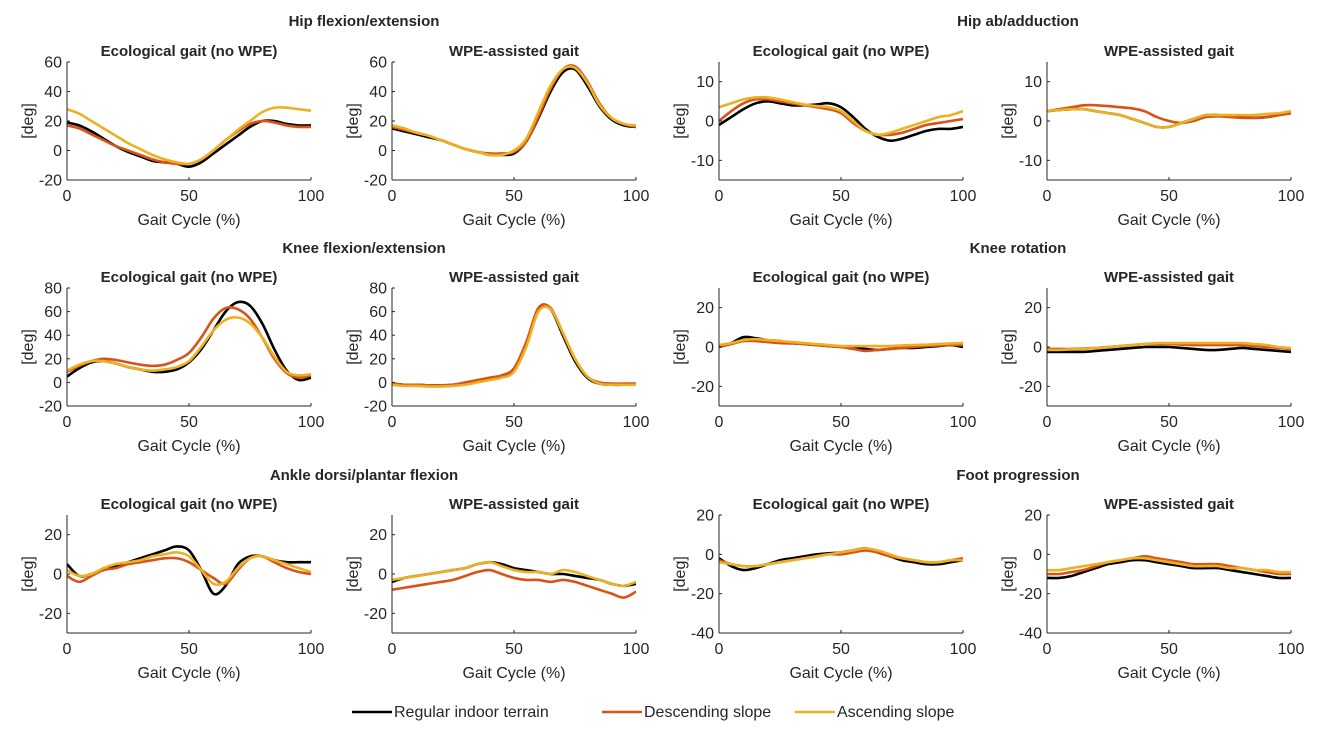  Describe the element at coordinates (364, 21) in the screenshot. I see `group-title: Hip flexion/extension` at that location.